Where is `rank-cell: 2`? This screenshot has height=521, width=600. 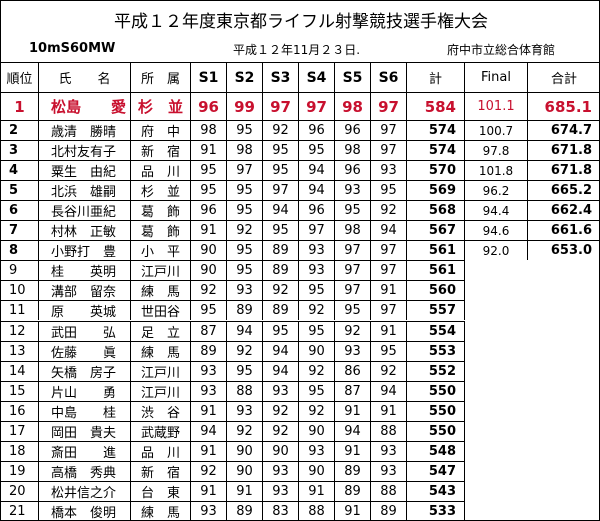
rank-cell: 2 is located at coordinates (20, 130).